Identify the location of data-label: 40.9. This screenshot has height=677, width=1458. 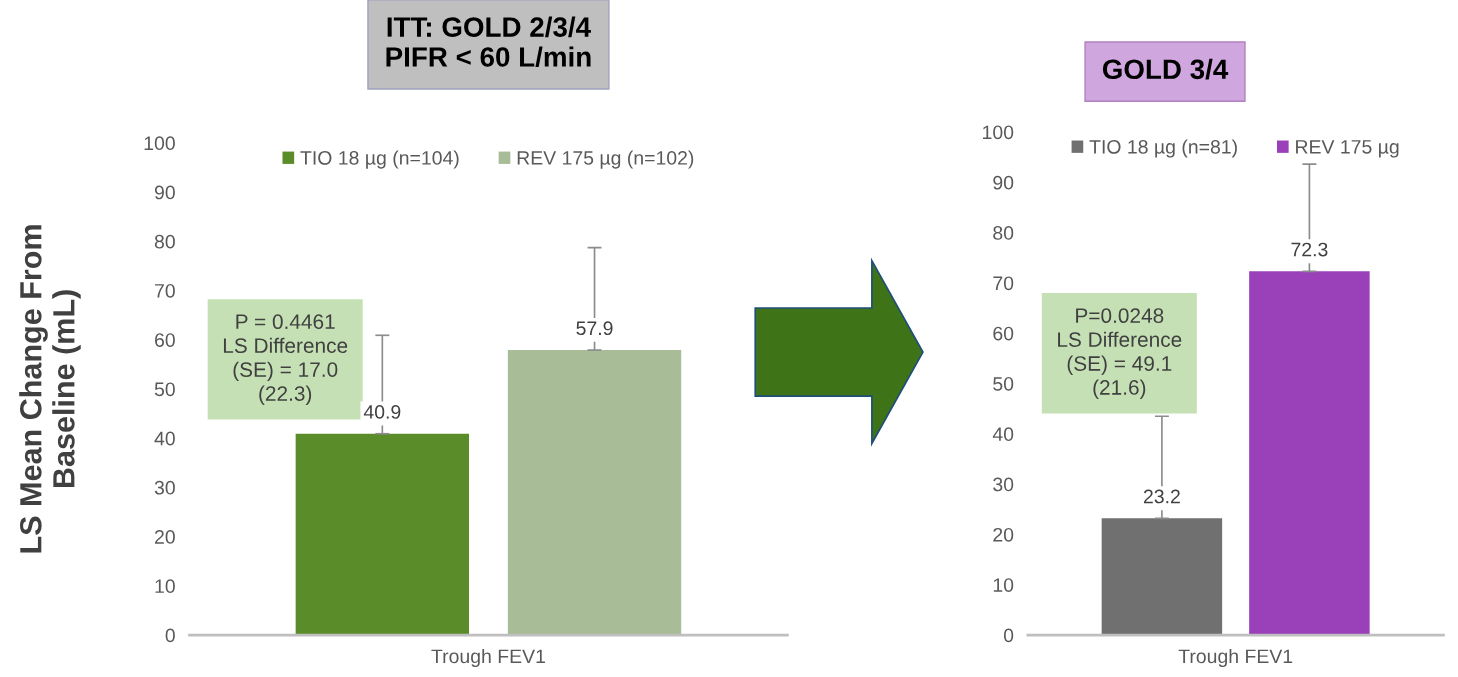
(382, 412).